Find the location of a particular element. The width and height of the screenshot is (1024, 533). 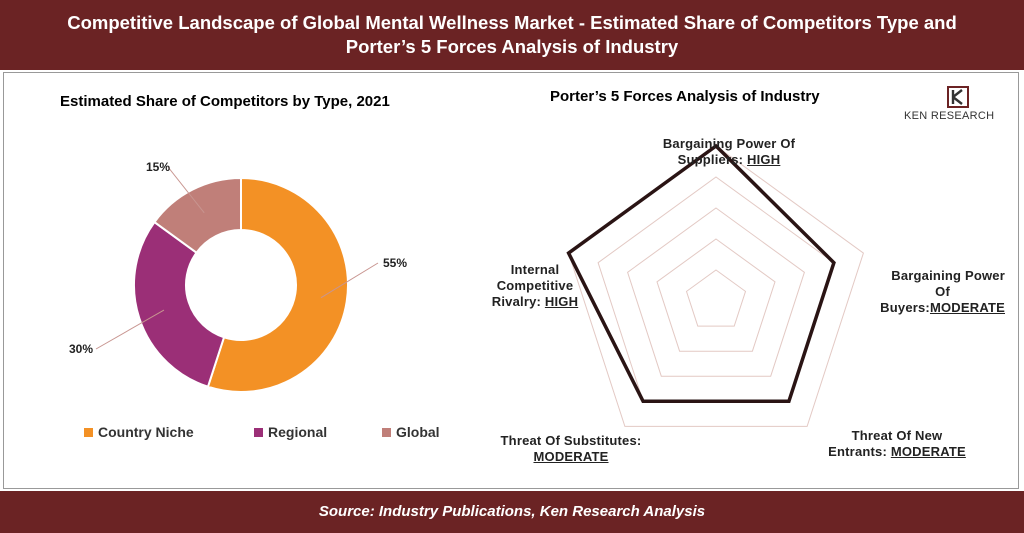

radar-label-substitutes: Threat Of Substitutes: MODERATE is located at coordinates (571, 449).